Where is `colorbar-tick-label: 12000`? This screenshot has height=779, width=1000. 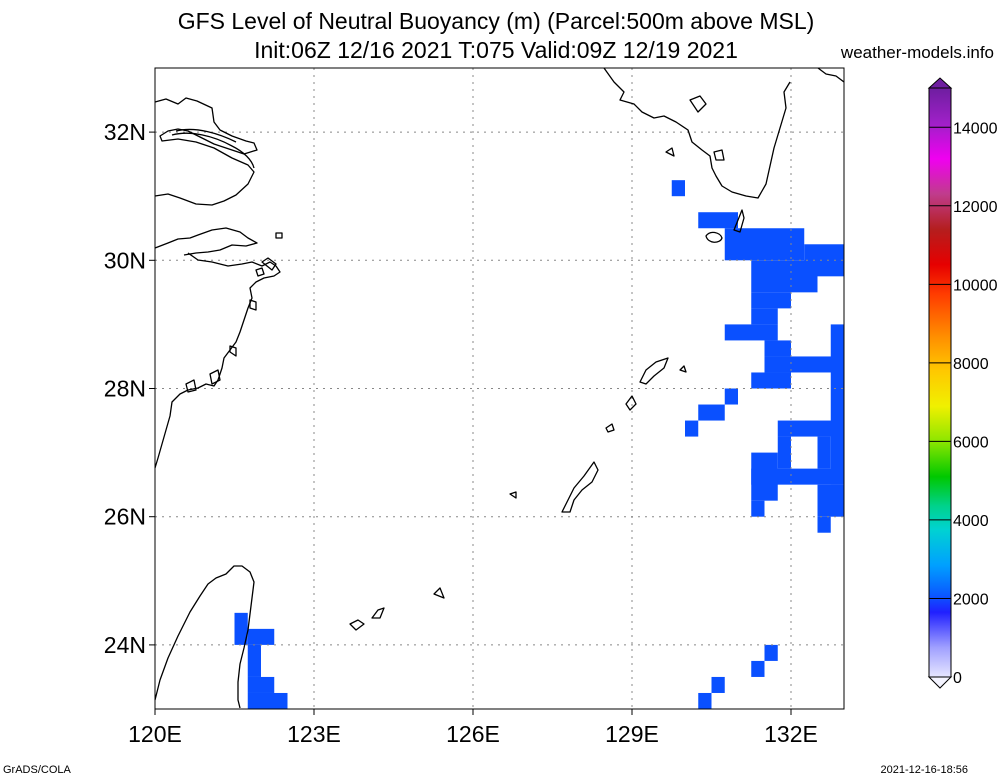 colorbar-tick-label: 12000 is located at coordinates (975, 207).